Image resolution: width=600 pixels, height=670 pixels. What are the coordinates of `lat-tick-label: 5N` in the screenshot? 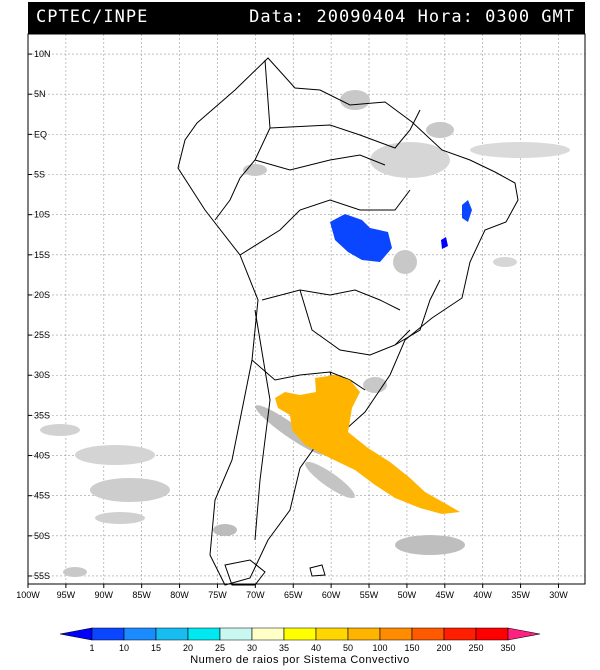 It's located at (40, 94).